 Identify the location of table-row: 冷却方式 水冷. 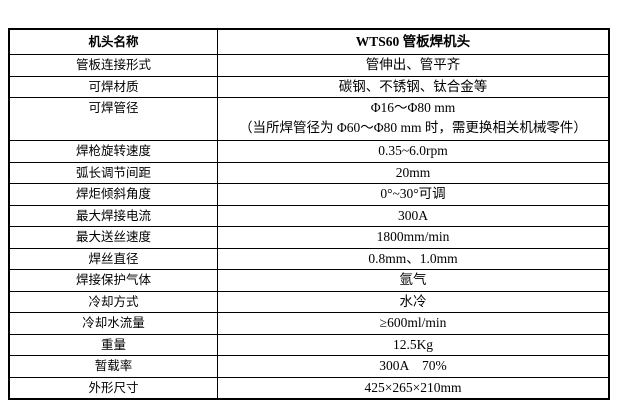
(309, 301).